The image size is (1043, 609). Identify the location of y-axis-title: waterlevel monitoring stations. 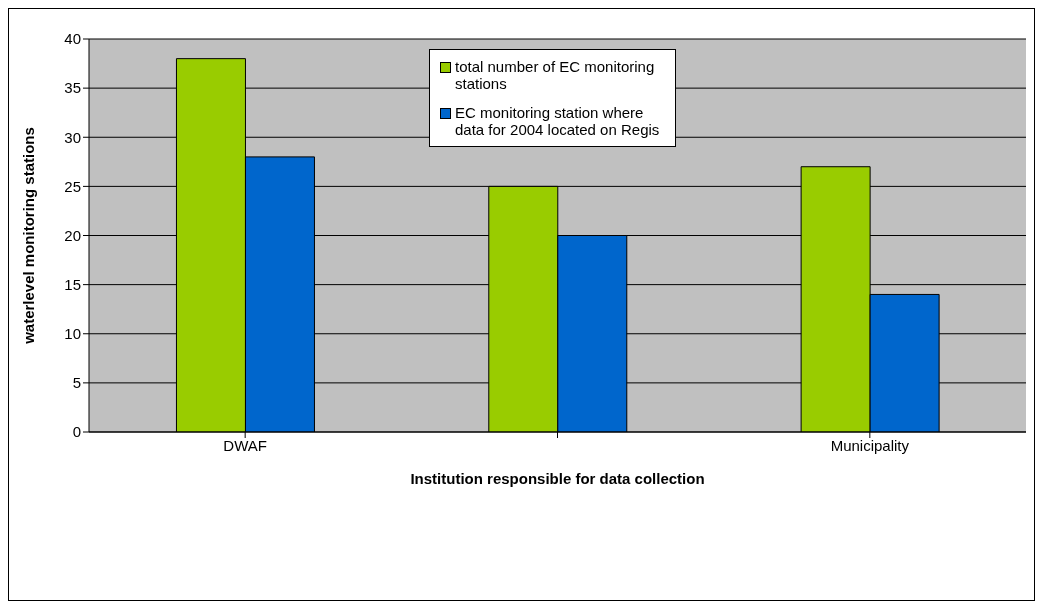
(29, 236).